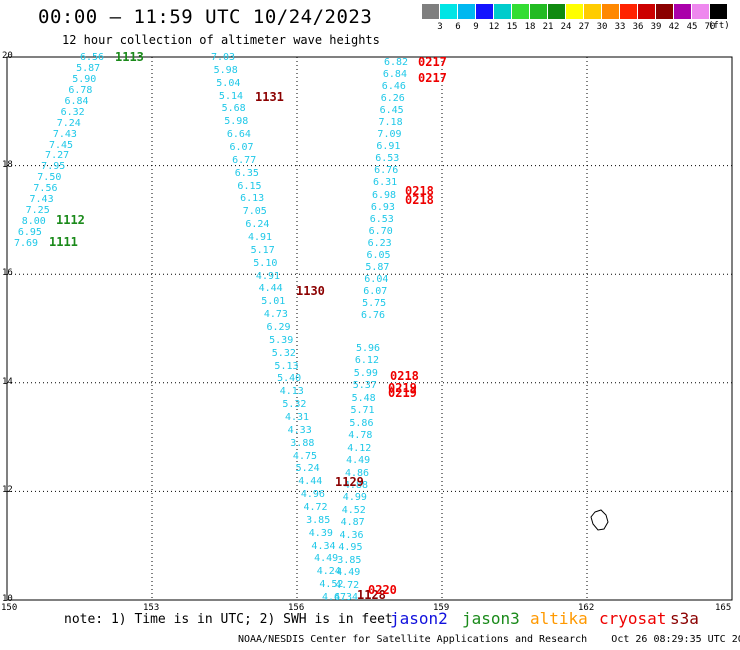 Image resolution: width=740 pixels, height=650 pixels. Describe the element at coordinates (387, 159) in the screenshot. I see `wave-height-value: 6.53` at that location.